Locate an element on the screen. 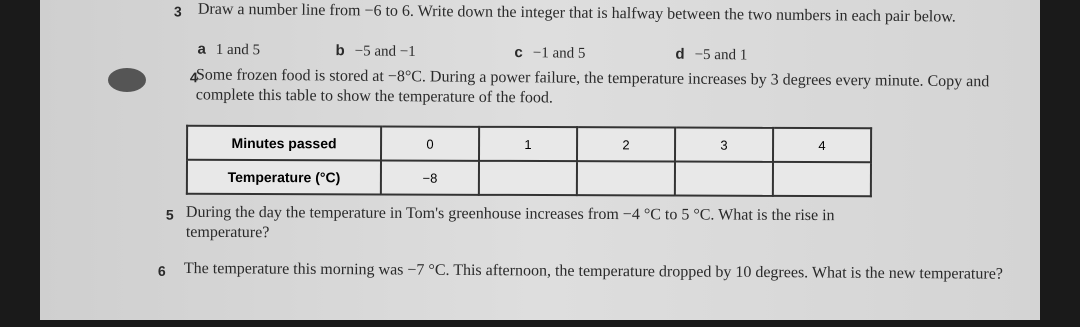  question-number: 6 is located at coordinates (161, 270).